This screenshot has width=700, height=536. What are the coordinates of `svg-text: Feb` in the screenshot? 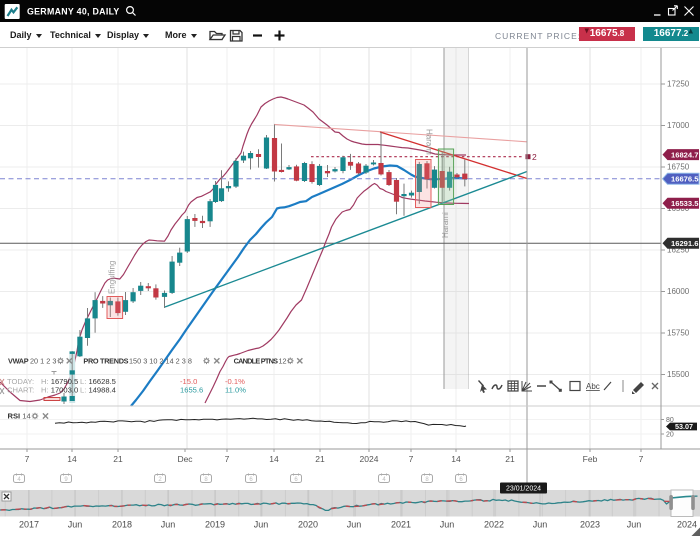 It's located at (590, 459).